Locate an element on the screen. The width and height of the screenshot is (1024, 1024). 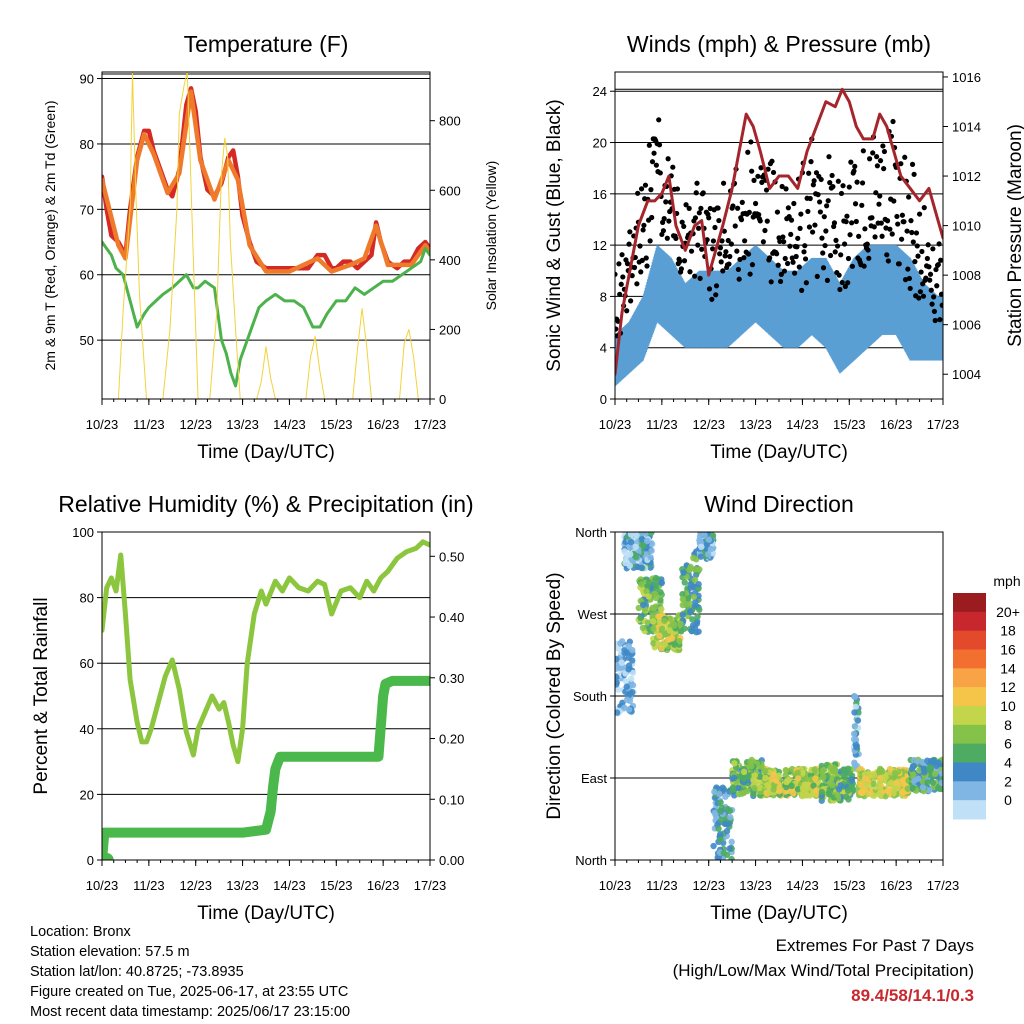
y-tick-label: North is located at coordinates (591, 860).